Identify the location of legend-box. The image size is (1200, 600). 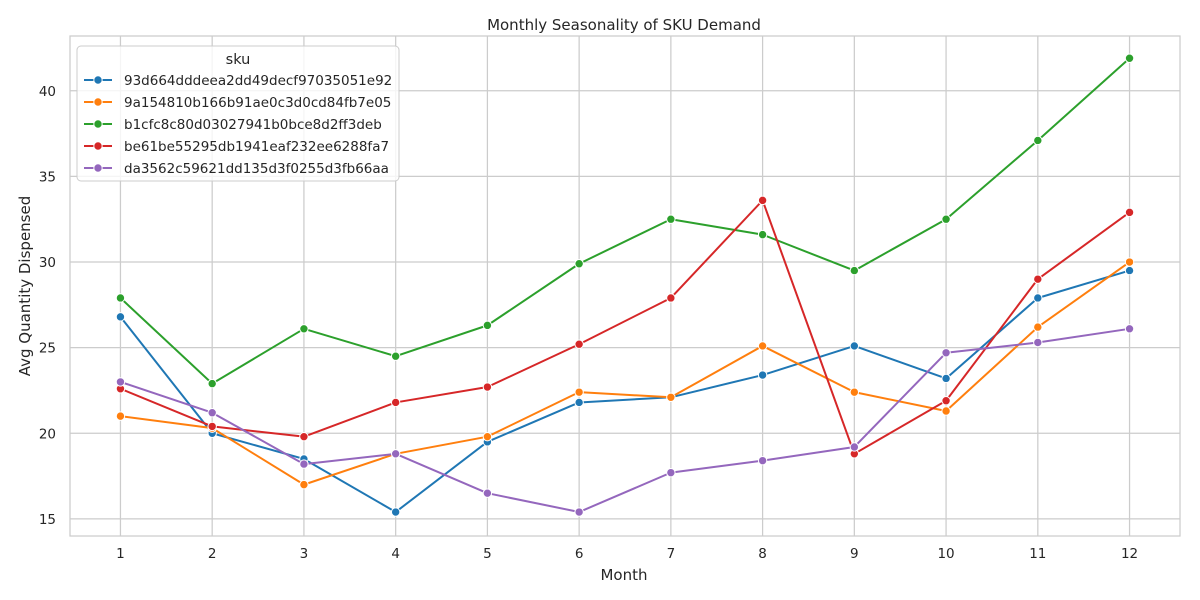
(238, 113).